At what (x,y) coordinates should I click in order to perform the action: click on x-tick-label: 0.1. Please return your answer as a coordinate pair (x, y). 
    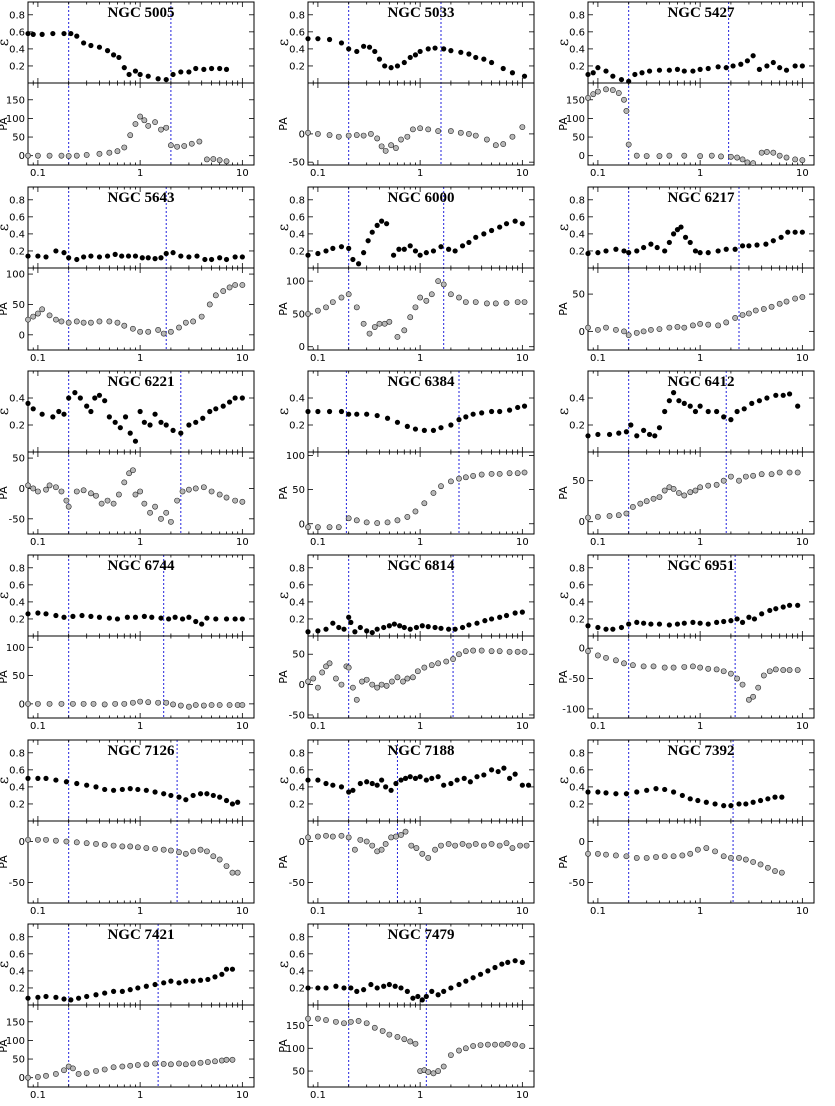
    Looking at the image, I should click on (38, 173).